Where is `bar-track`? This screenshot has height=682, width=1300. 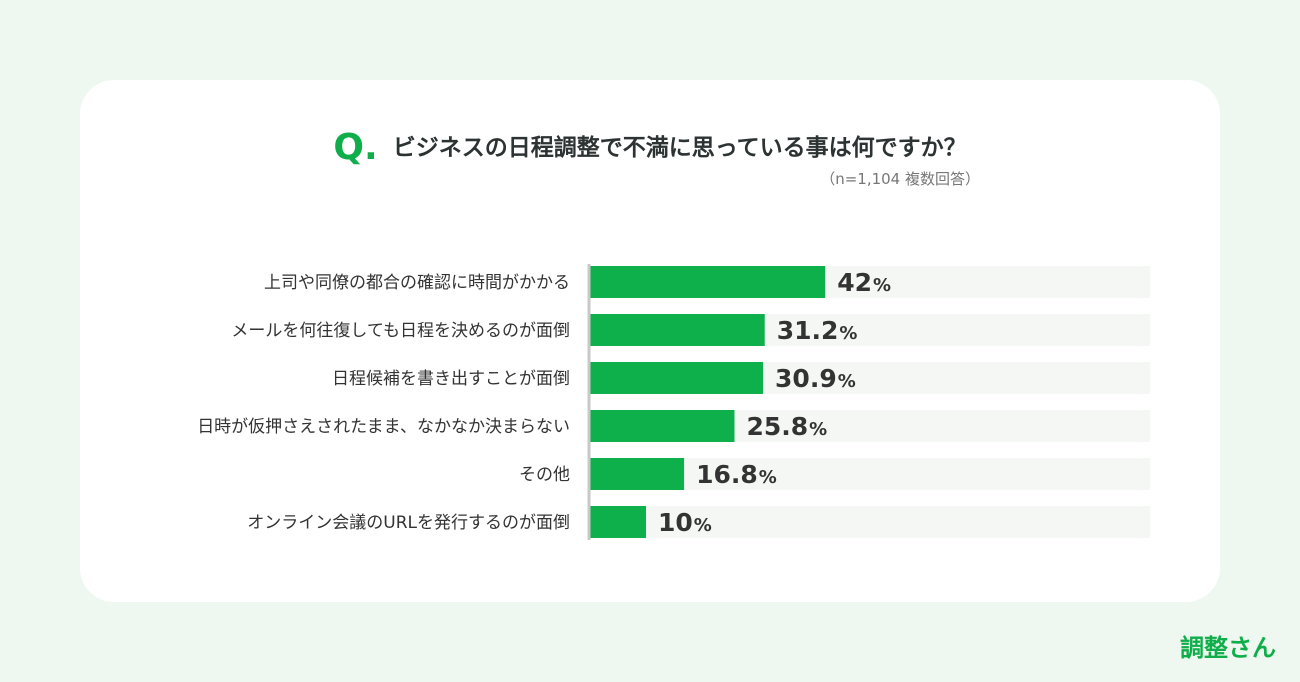
bar-track is located at coordinates (870, 522).